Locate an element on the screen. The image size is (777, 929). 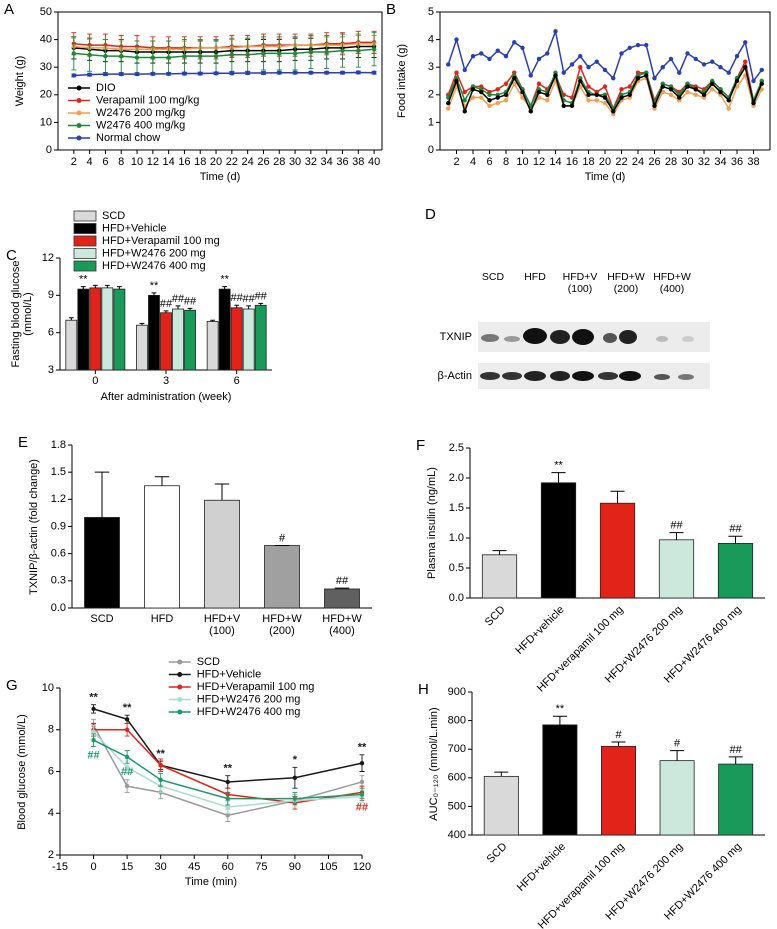
x-tick-label: 6 is located at coordinates (489, 162).